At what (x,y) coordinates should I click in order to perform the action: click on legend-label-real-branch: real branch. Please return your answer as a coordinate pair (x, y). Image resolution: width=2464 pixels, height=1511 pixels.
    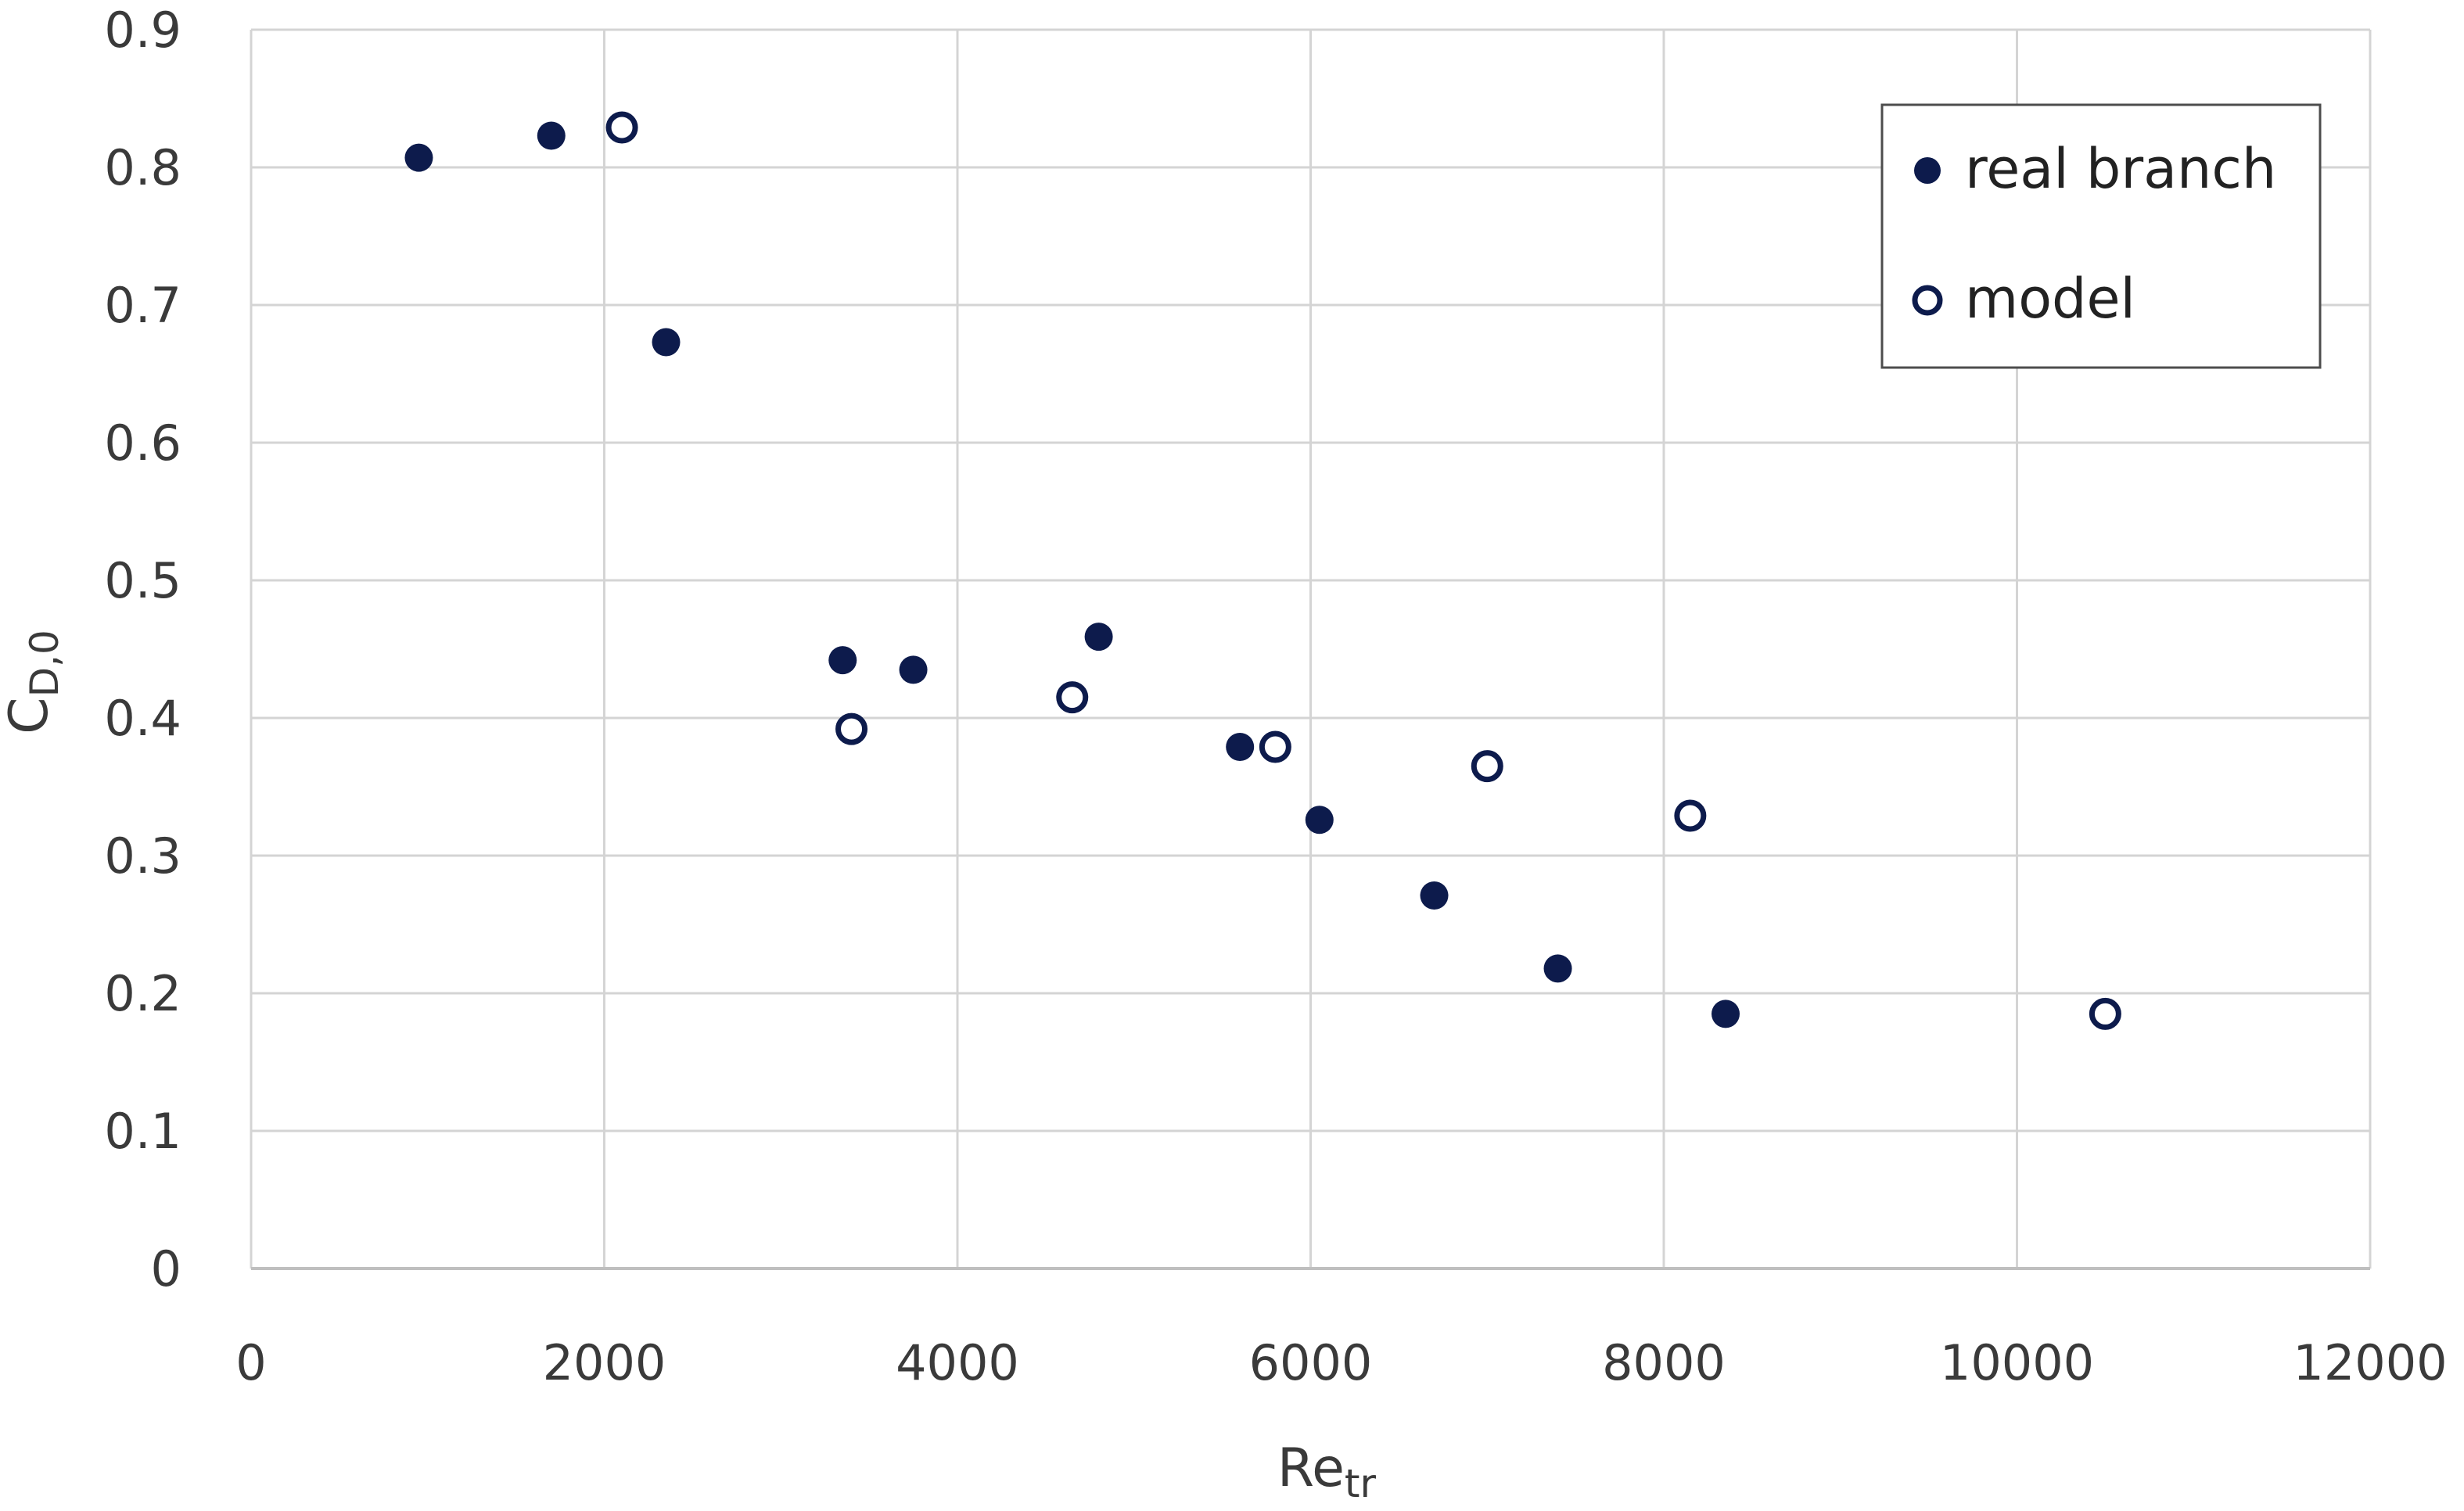
    Looking at the image, I should click on (2120, 169).